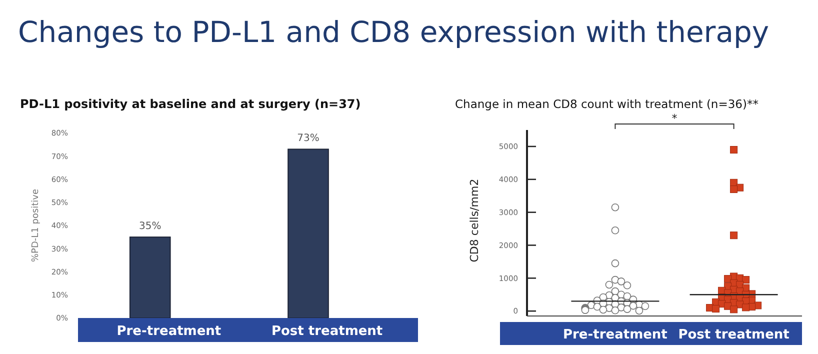 The width and height of the screenshot is (818, 354). I want to click on data-label: 73%, so click(308, 138).